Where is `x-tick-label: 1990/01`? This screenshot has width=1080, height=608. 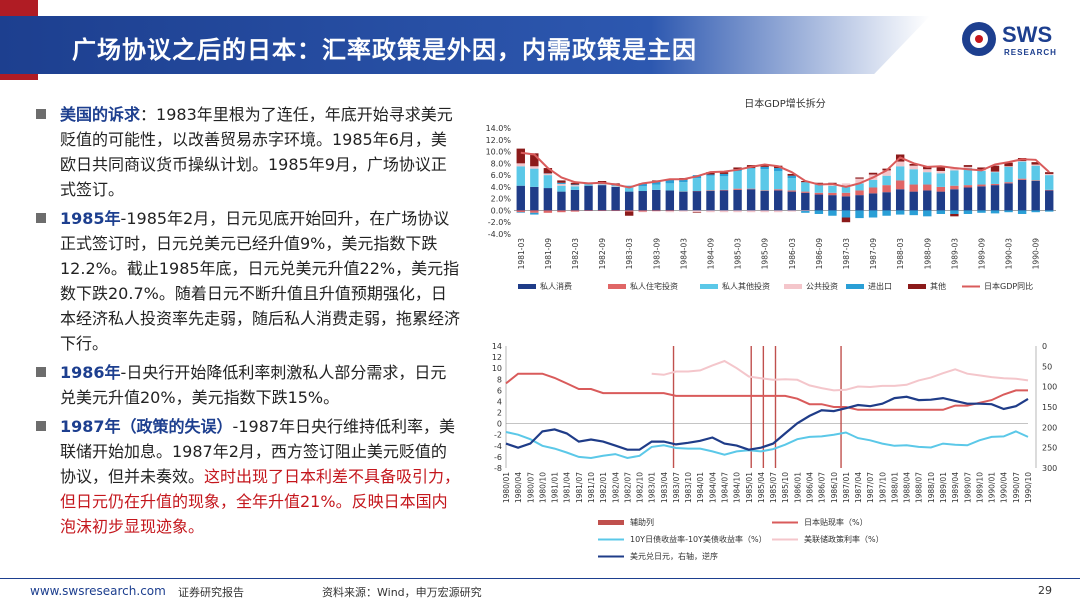
x-tick-label: 1990/01 is located at coordinates (992, 487).